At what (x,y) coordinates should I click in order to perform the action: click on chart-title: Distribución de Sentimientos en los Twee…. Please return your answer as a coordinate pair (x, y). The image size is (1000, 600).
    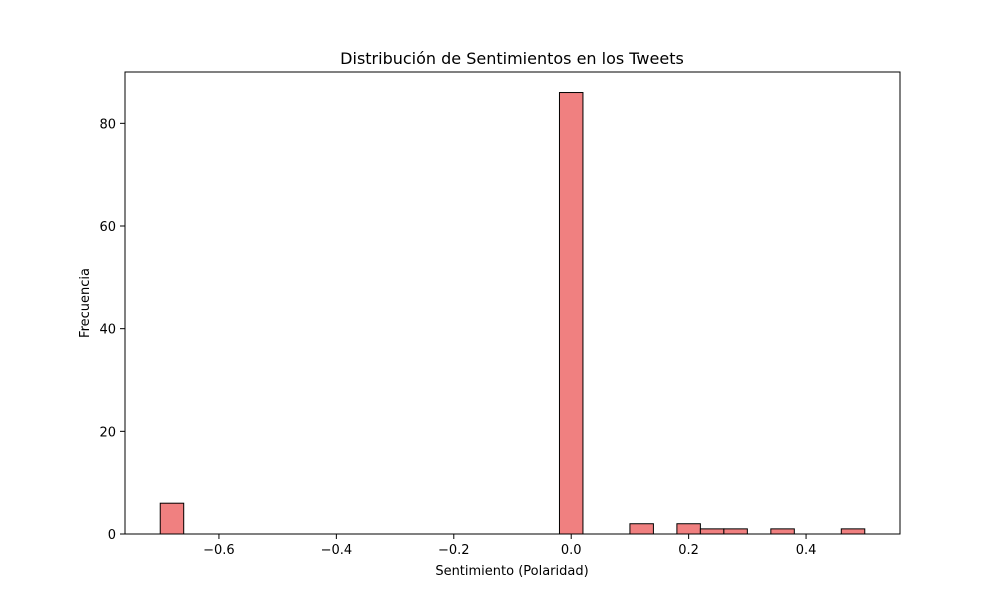
    Looking at the image, I should click on (512, 58).